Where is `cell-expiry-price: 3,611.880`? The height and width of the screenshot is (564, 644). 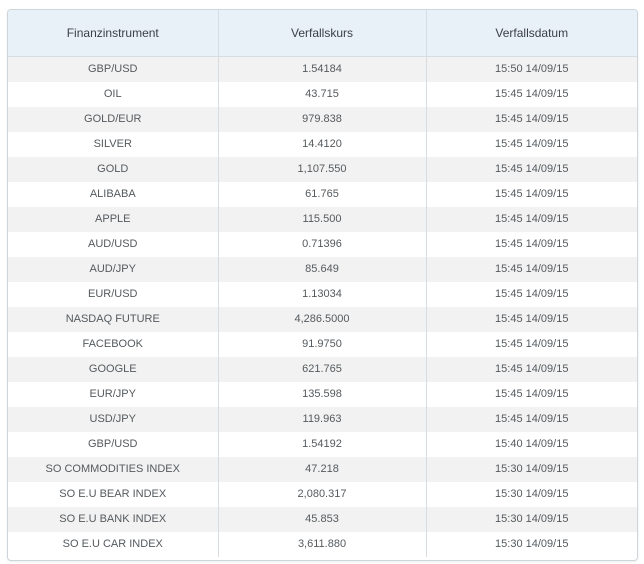 cell-expiry-price: 3,611.880 is located at coordinates (322, 544).